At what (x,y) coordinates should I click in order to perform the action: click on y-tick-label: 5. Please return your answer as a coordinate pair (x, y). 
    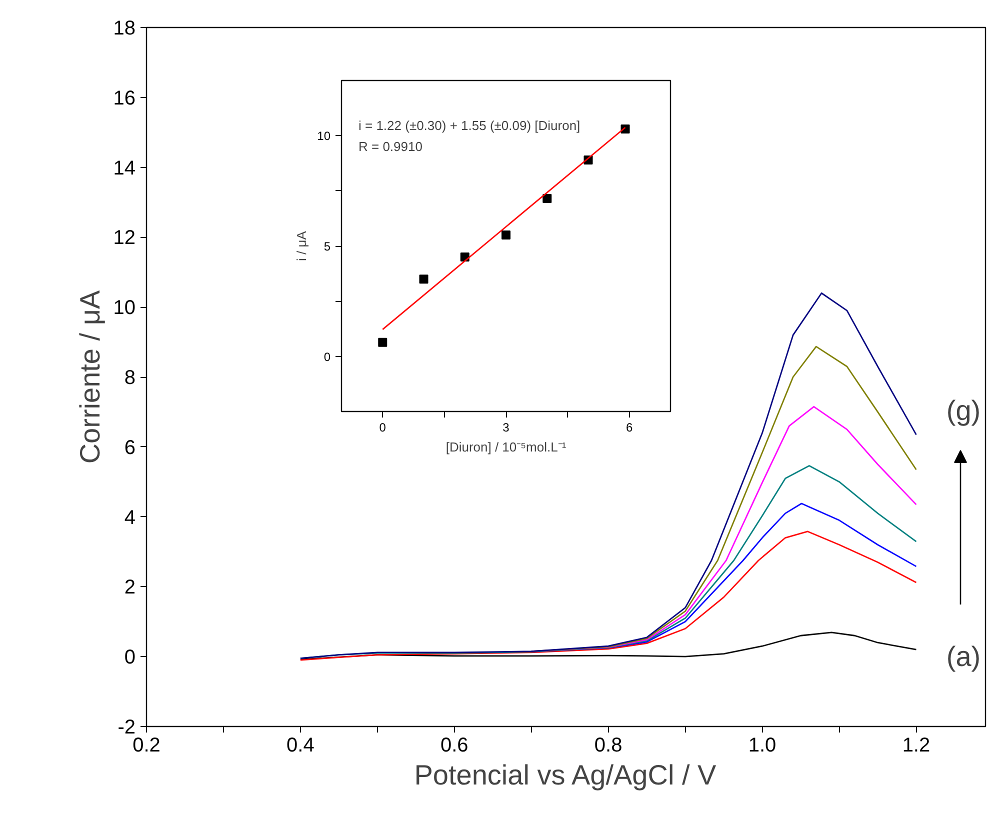
    Looking at the image, I should click on (327, 247).